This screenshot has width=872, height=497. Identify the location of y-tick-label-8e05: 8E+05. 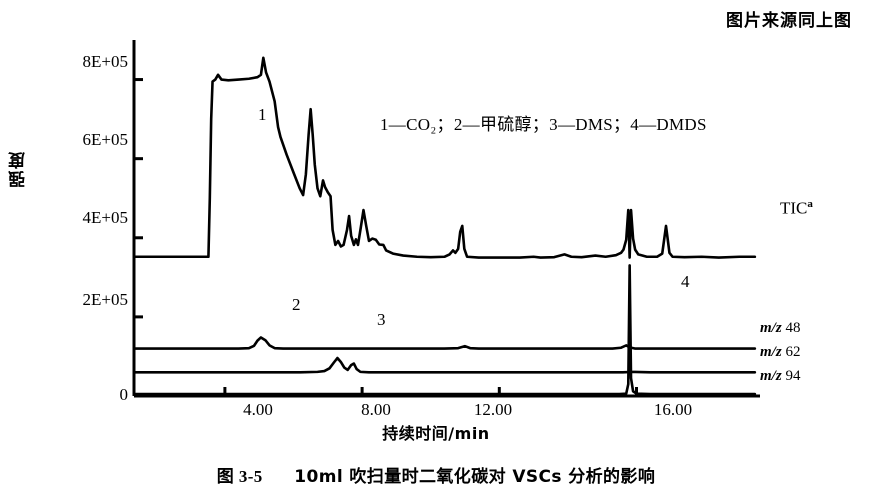
(105, 61).